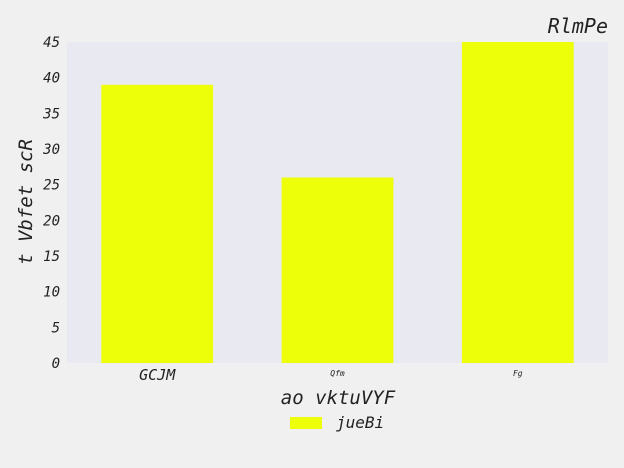 The height and width of the screenshot is (468, 624). I want to click on x-axis-title: ao vktuVYF, so click(338, 398).